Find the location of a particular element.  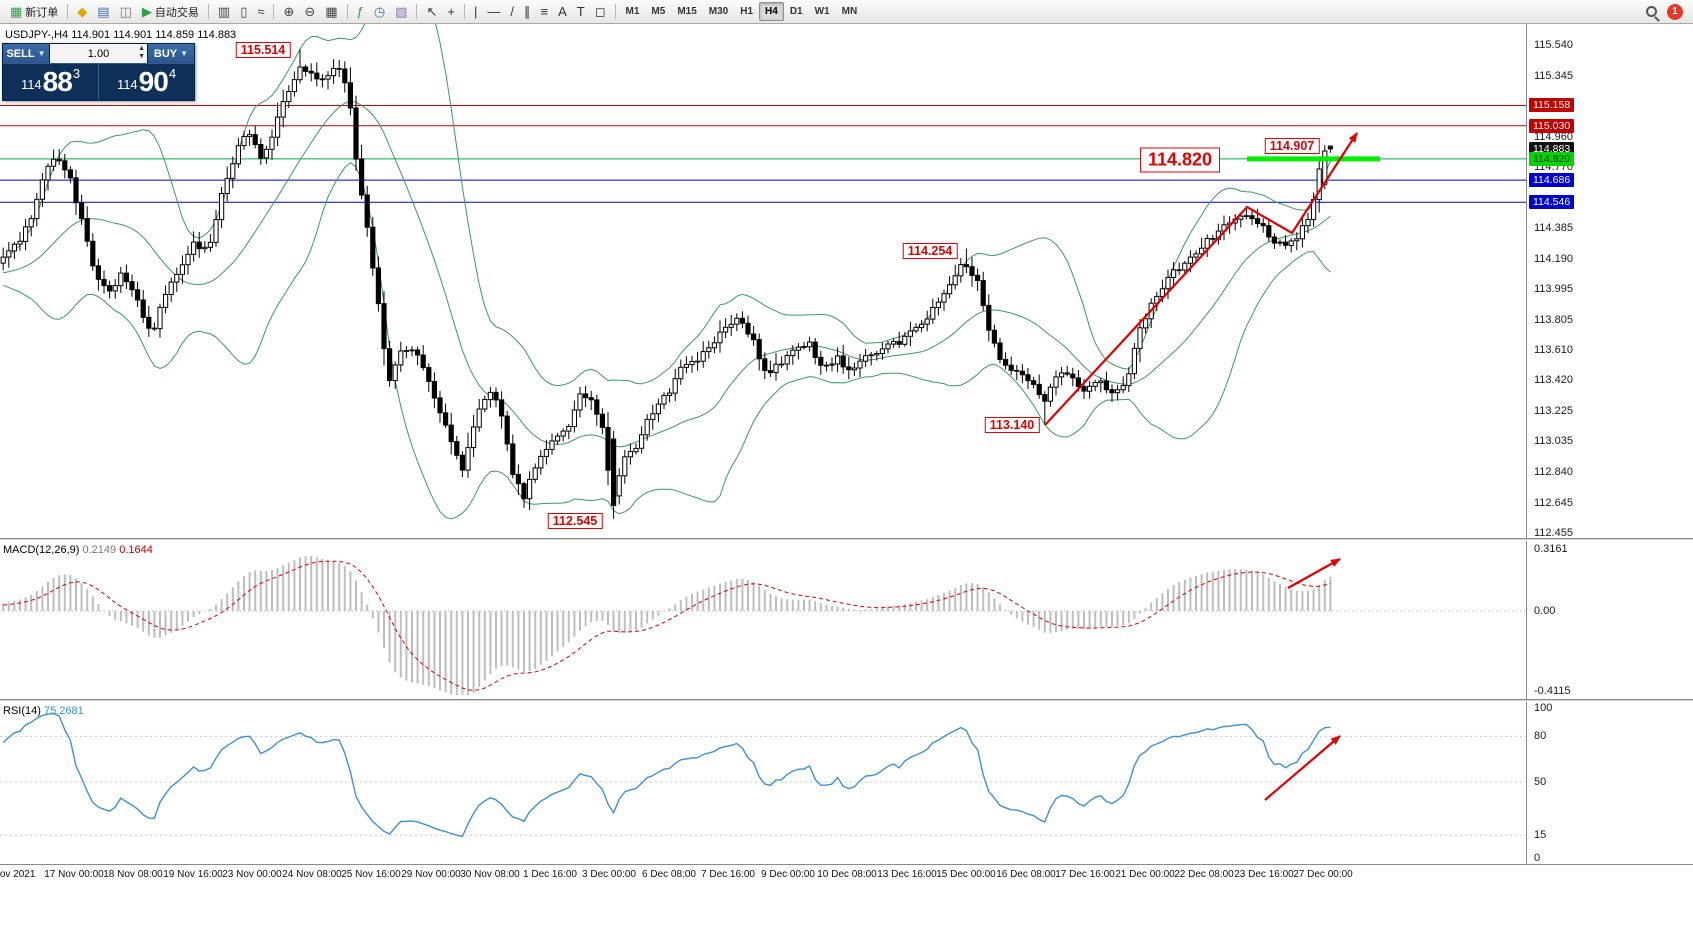

channel-icon: ∥ is located at coordinates (527, 12).